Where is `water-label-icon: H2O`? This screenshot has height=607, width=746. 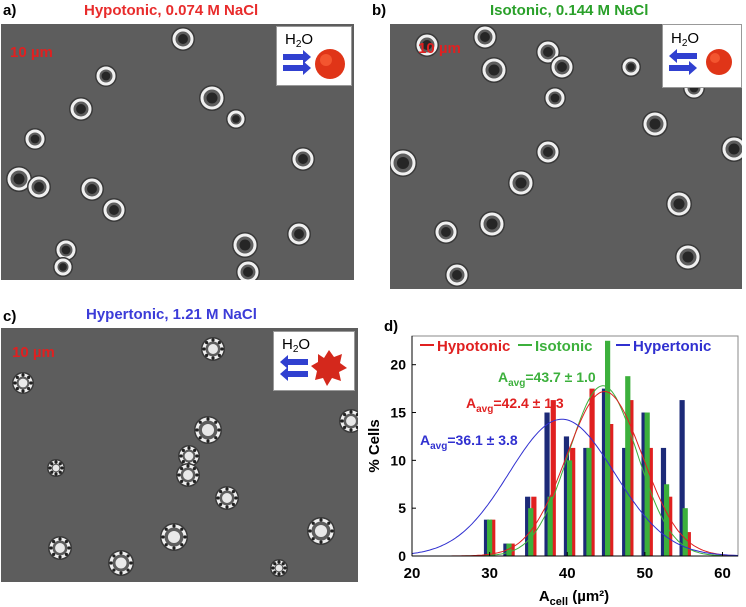 water-label-icon: H2O is located at coordinates (299, 40).